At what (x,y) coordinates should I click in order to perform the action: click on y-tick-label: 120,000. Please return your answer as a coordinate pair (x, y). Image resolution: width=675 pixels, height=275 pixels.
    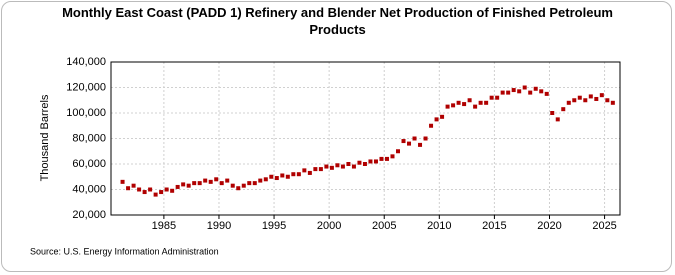
    Looking at the image, I should click on (86, 87).